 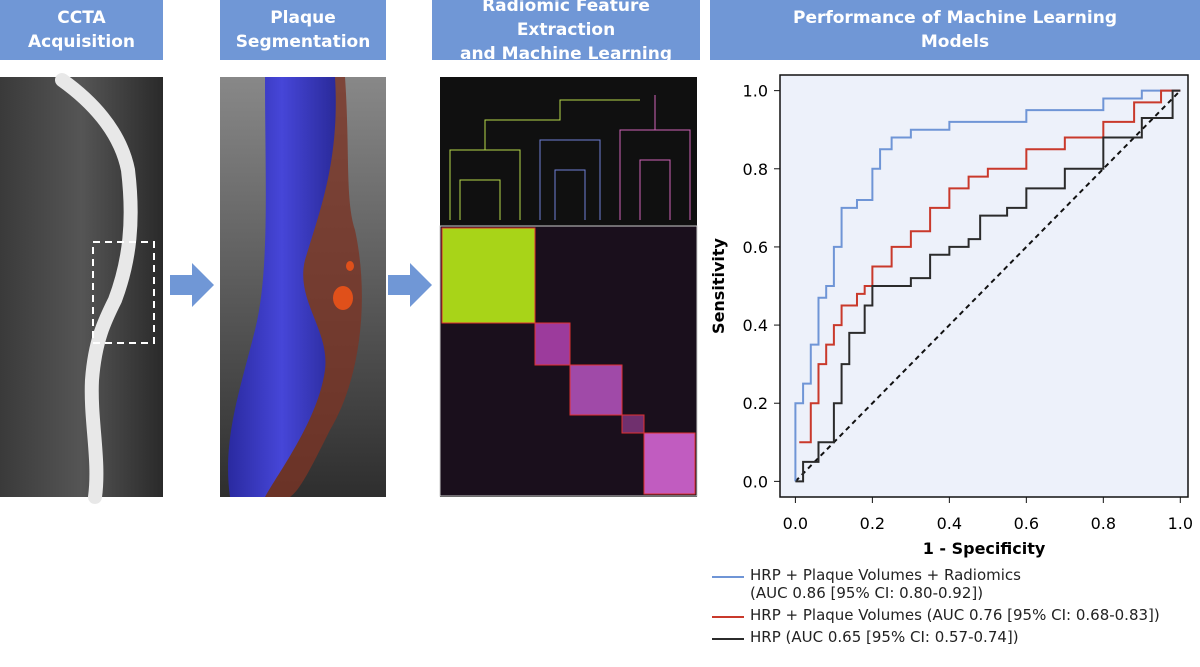 What do you see at coordinates (955, 30) in the screenshot?
I see `panel-header: Performance of Machine Learning Models` at bounding box center [955, 30].